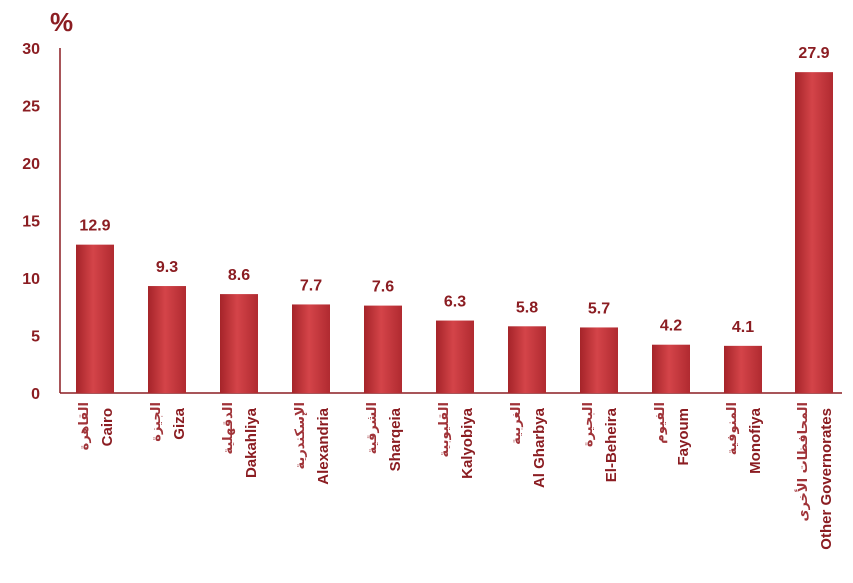 The image size is (853, 583). Describe the element at coordinates (467, 443) in the screenshot. I see `category-label: Kalyobiya` at that location.